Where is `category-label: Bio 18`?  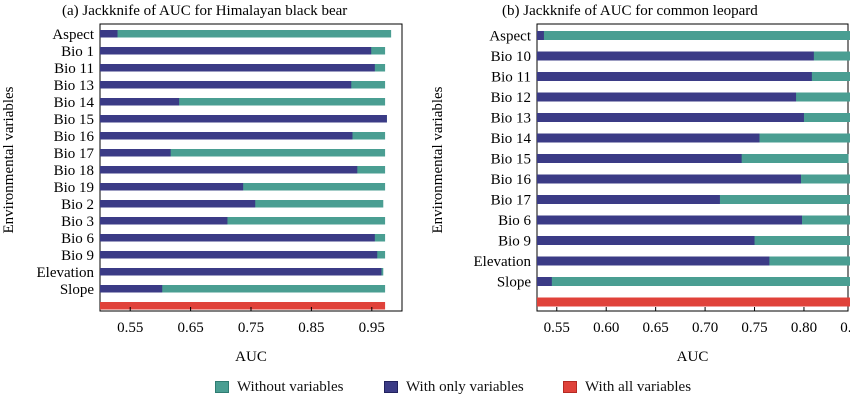 category-label: Bio 18 is located at coordinates (74, 171).